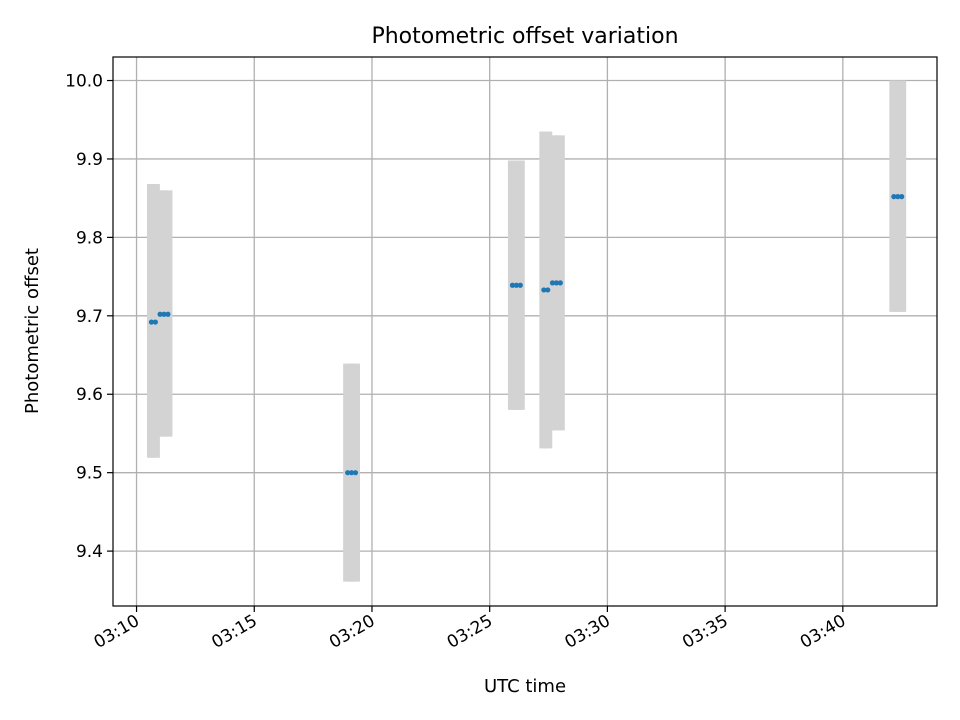  Describe the element at coordinates (524, 36) in the screenshot. I see `chart-title: Photometric offset variation` at that location.